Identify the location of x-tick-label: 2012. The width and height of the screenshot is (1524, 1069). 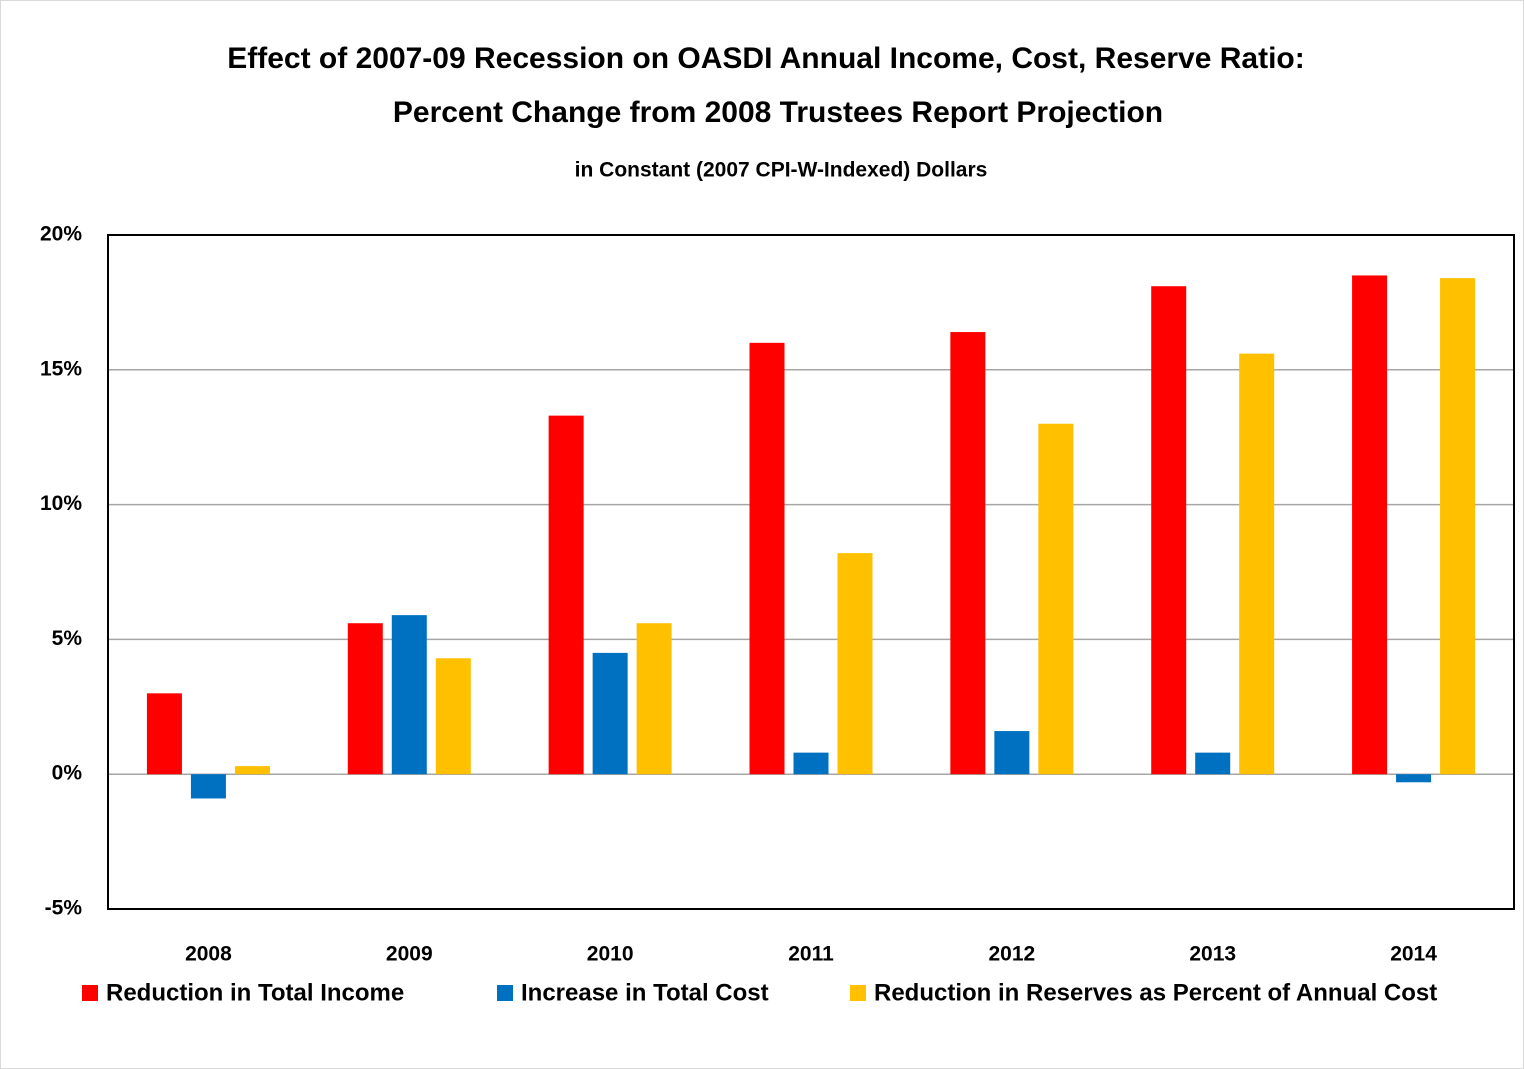
(1011, 954).